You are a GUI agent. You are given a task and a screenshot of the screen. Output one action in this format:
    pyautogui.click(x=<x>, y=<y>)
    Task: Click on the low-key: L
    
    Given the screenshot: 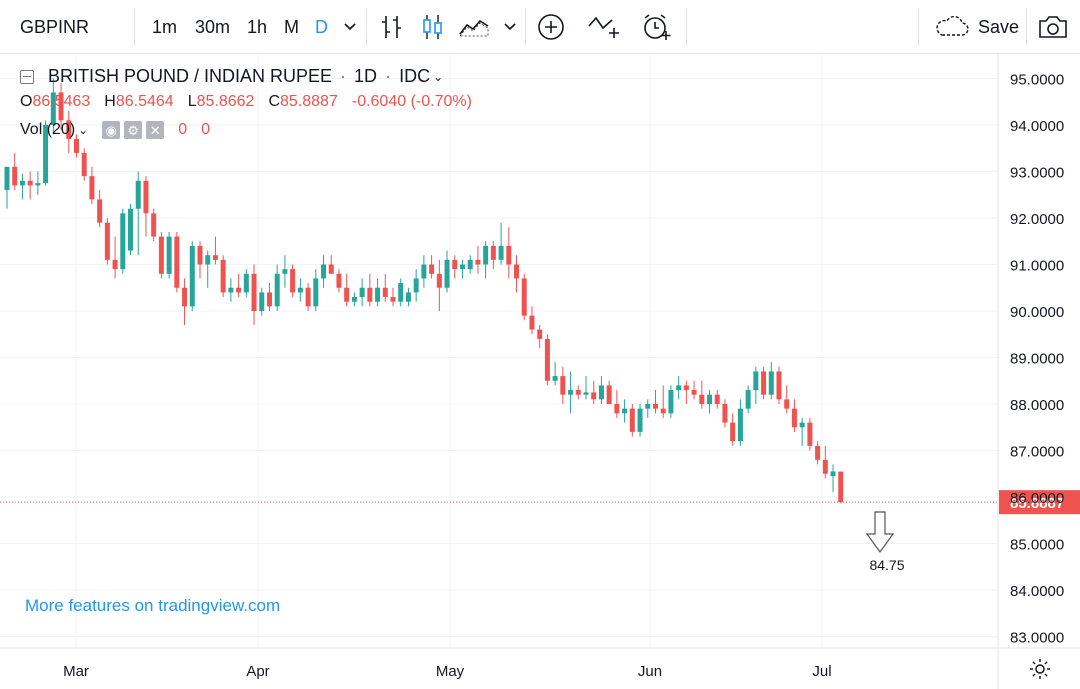 What is the action you would take?
    pyautogui.click(x=192, y=101)
    